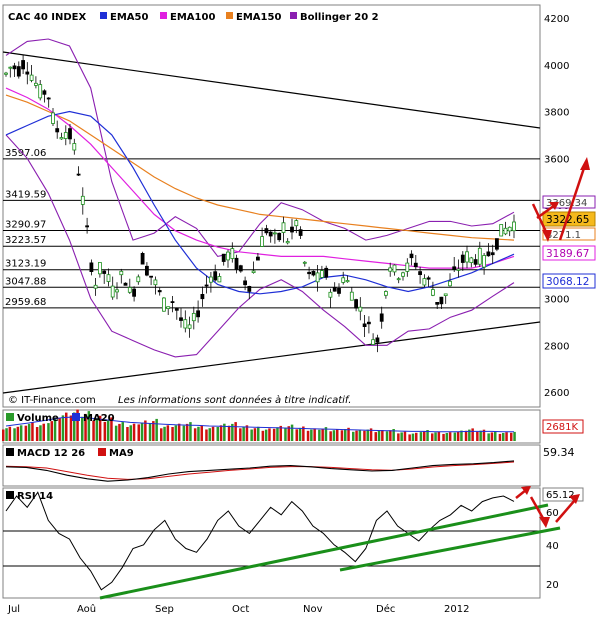  Describe the element at coordinates (25, 194) in the screenshot. I see `level-label: 3419.59` at that location.